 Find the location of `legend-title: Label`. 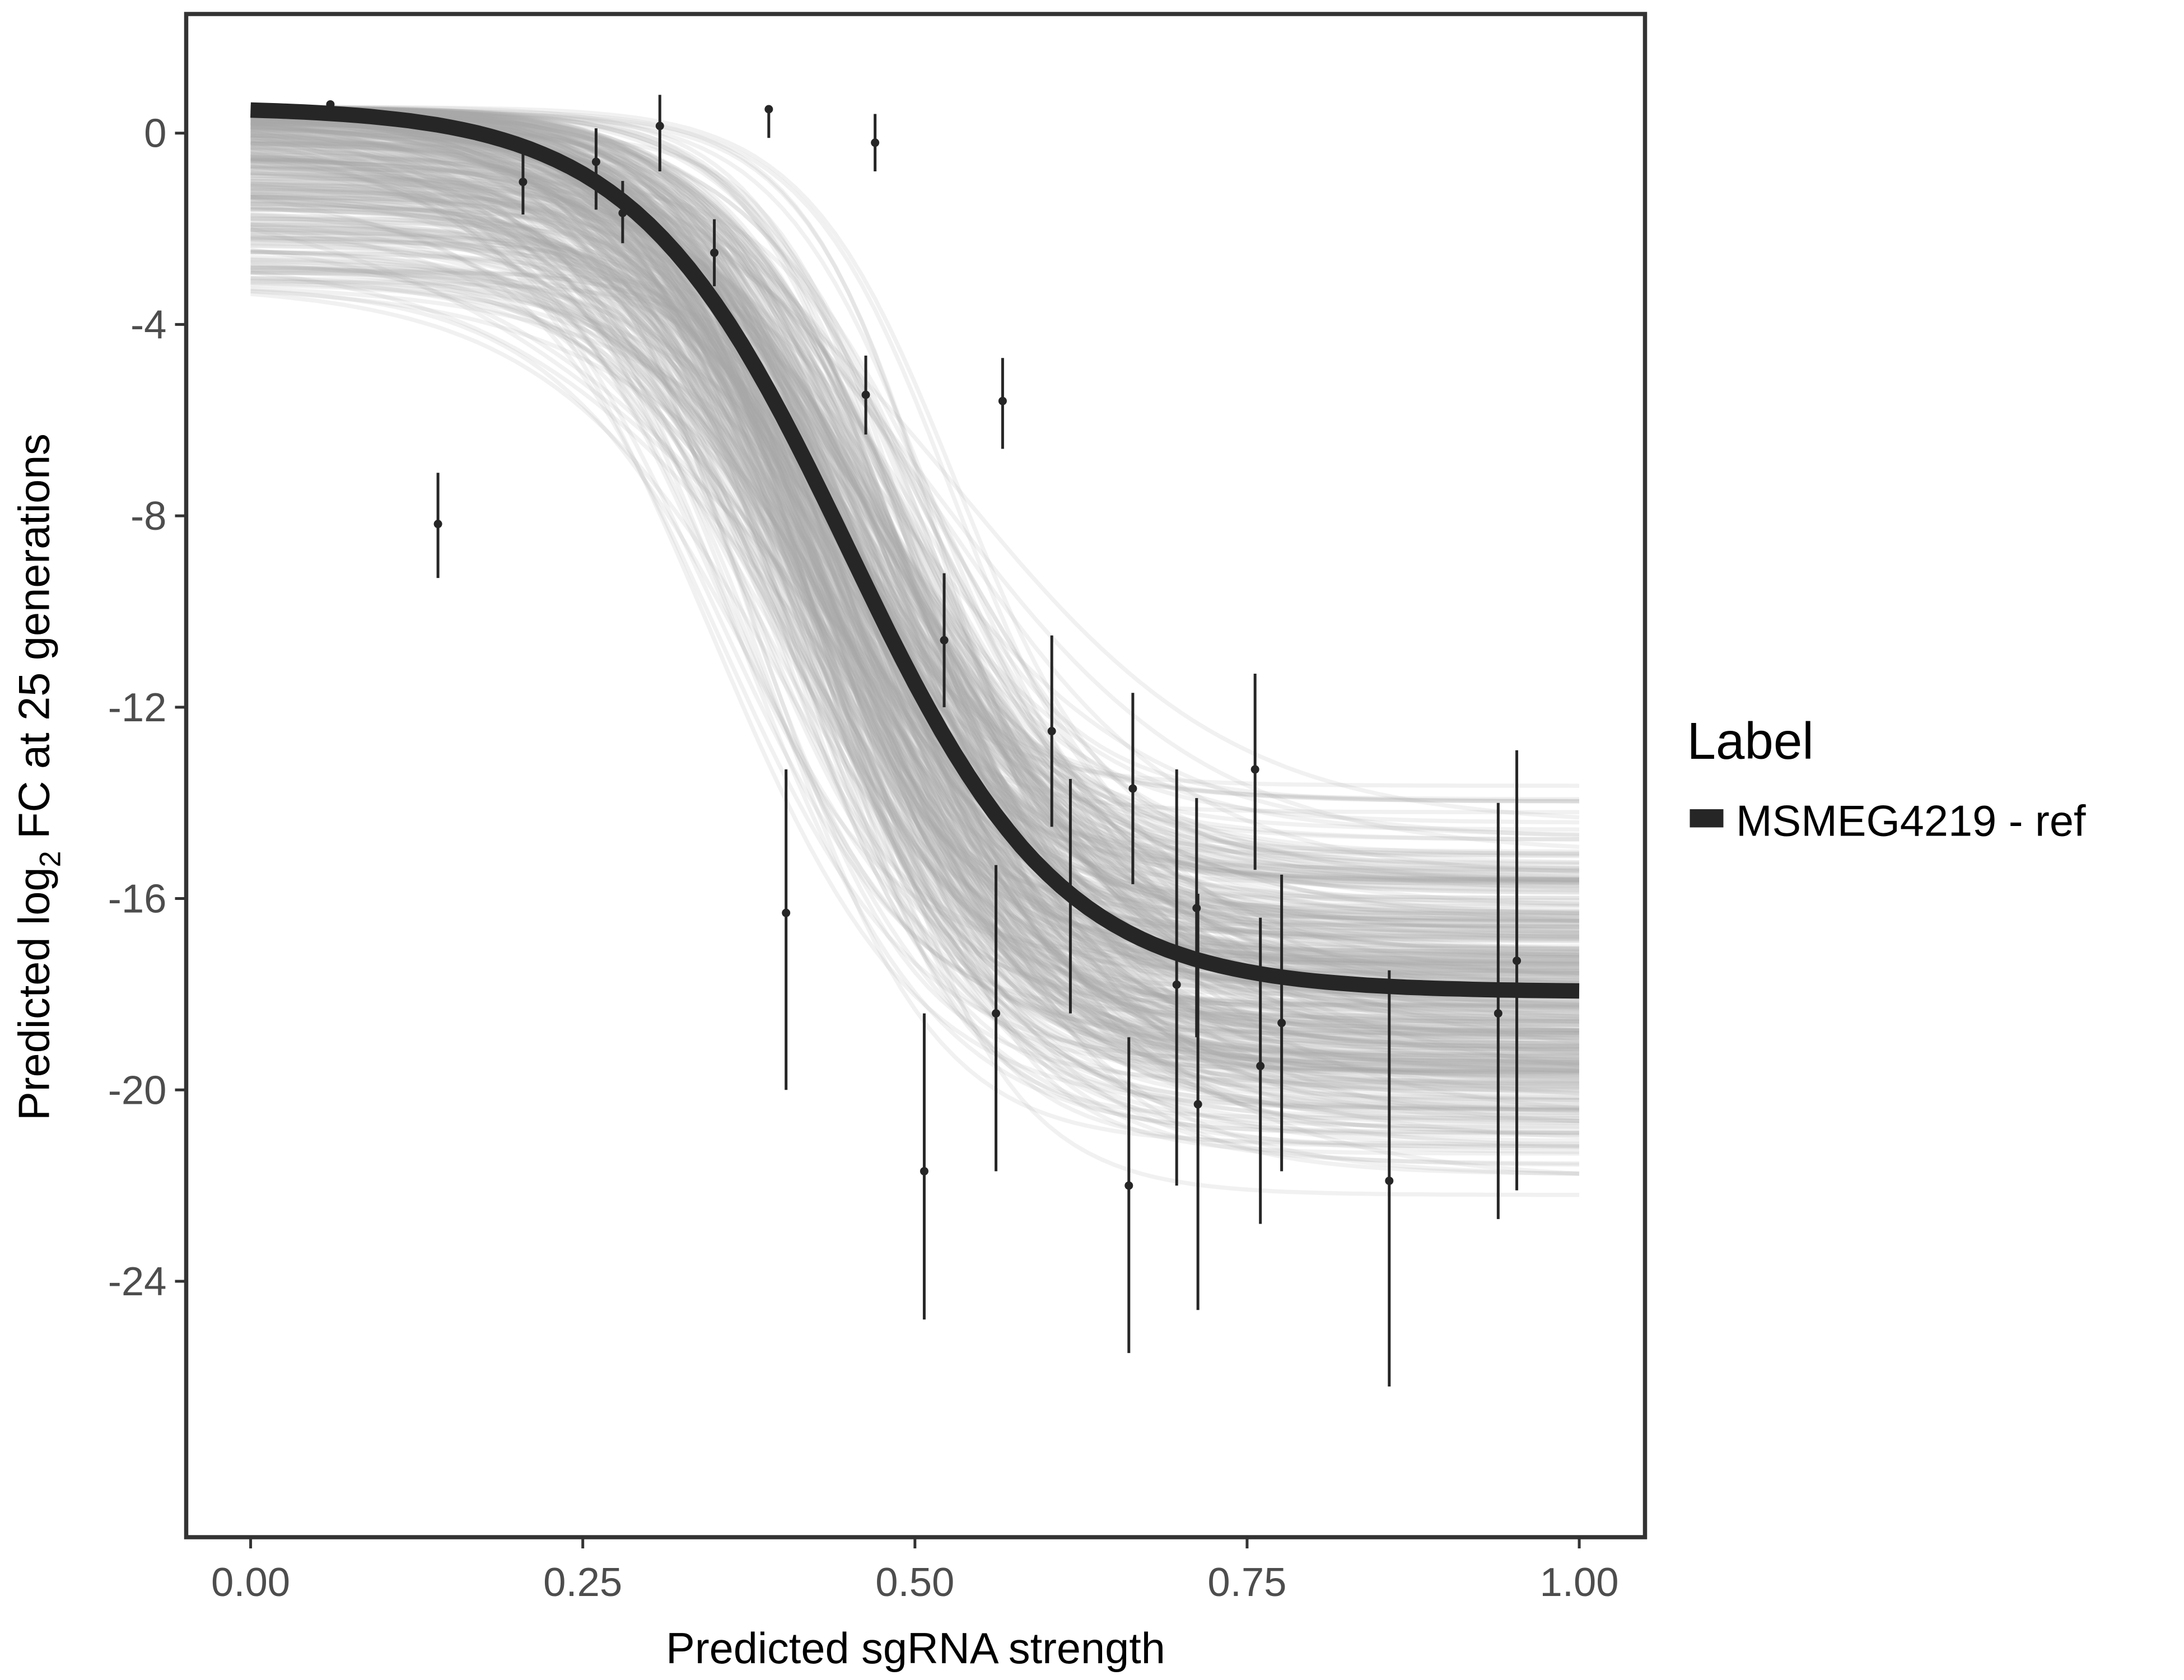

legend-title: Label is located at coordinates (1751, 741).